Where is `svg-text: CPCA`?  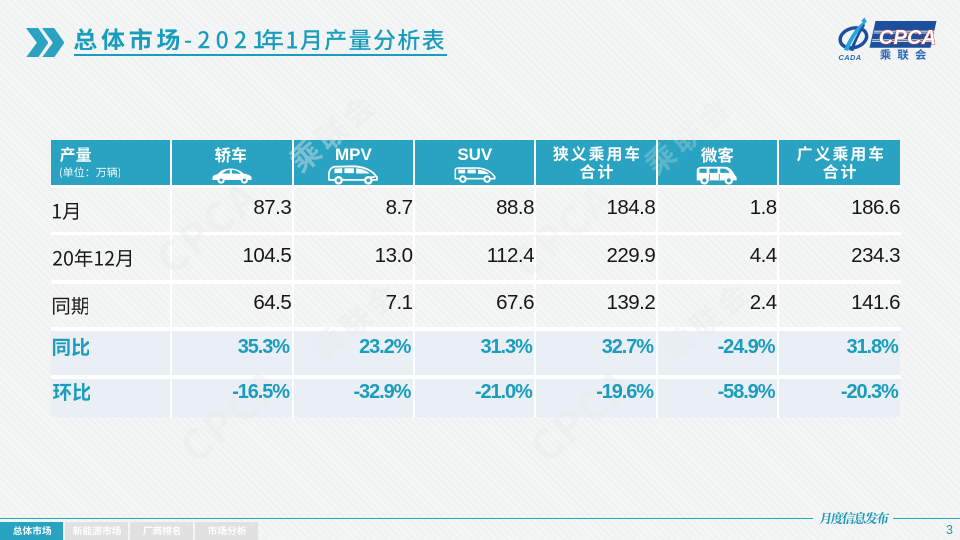 svg-text: CPCA is located at coordinates (907, 38).